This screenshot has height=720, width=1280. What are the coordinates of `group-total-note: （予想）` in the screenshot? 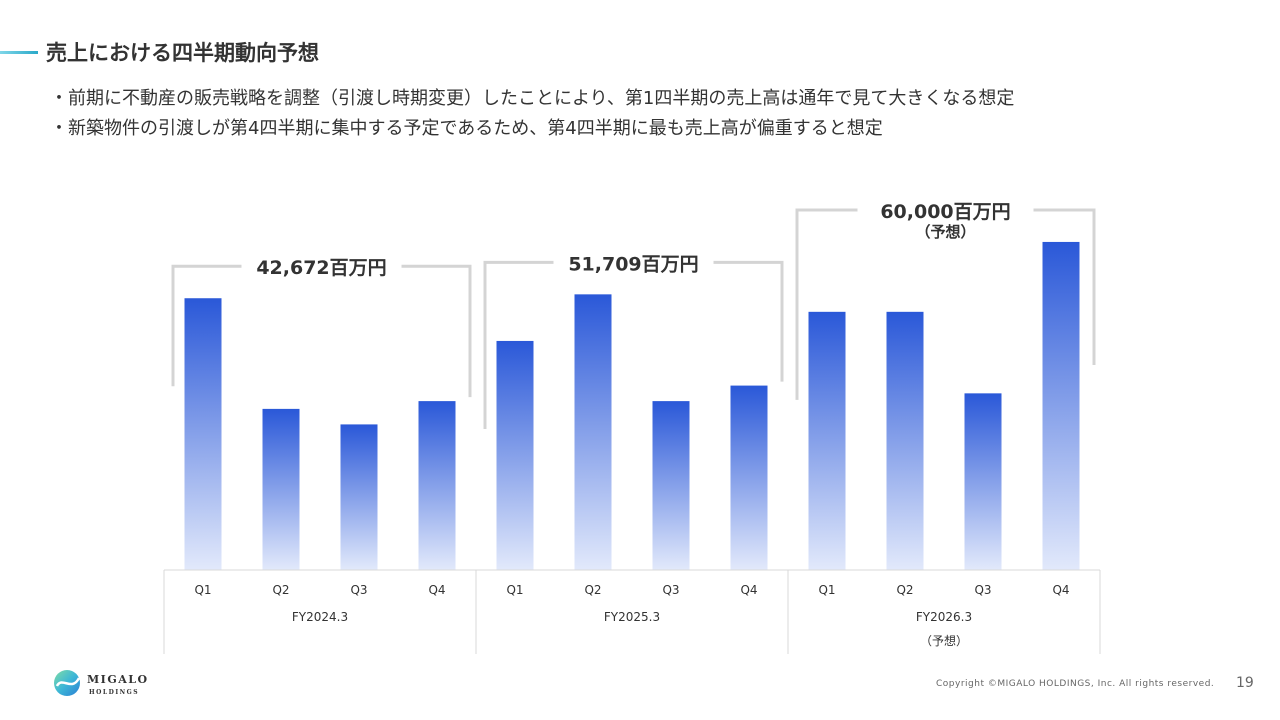 It's located at (945, 232).